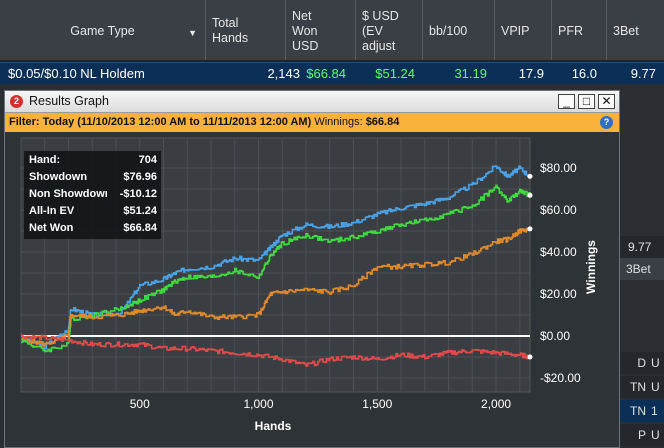 The image size is (664, 448). I want to click on col-pfr: PFR, so click(578, 31).